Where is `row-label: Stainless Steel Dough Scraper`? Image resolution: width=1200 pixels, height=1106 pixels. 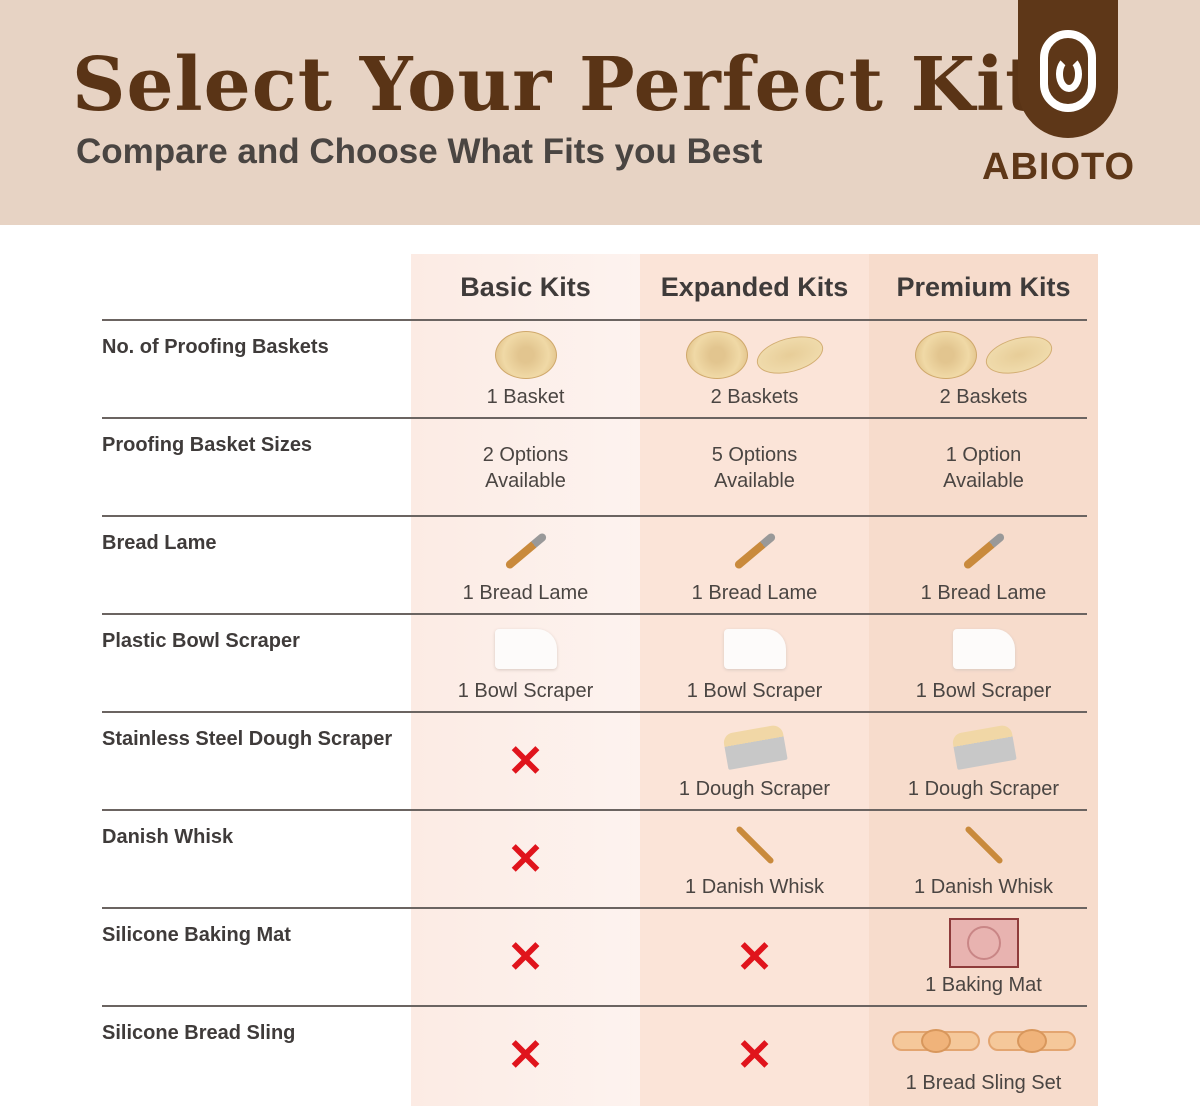
row-label: Stainless Steel Dough Scraper is located at coordinates (247, 739).